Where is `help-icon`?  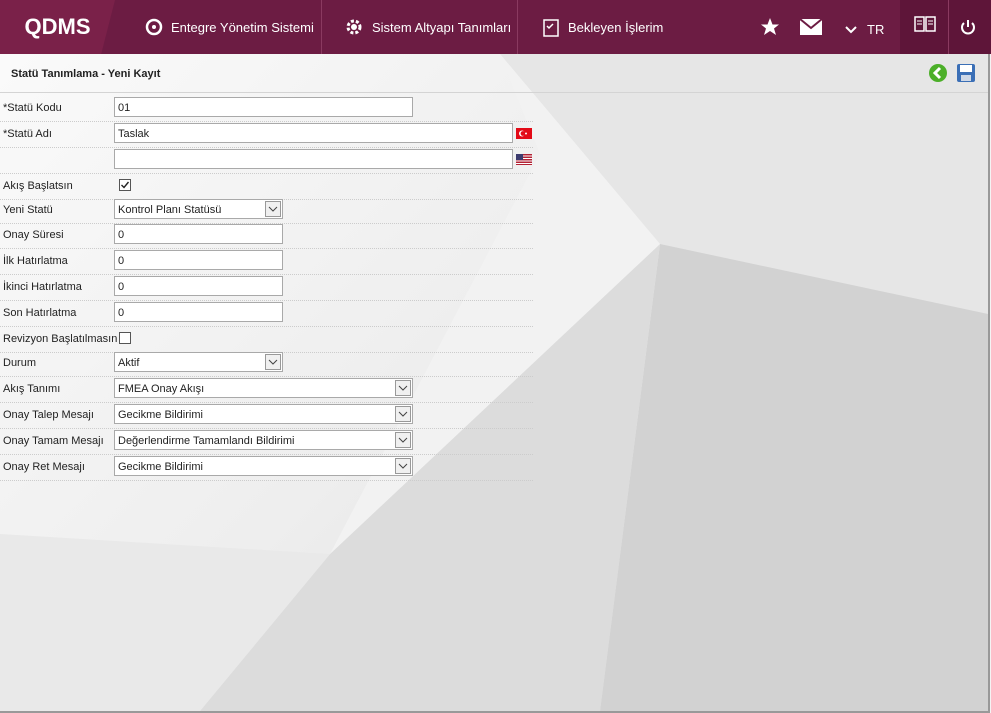 help-icon is located at coordinates (925, 25).